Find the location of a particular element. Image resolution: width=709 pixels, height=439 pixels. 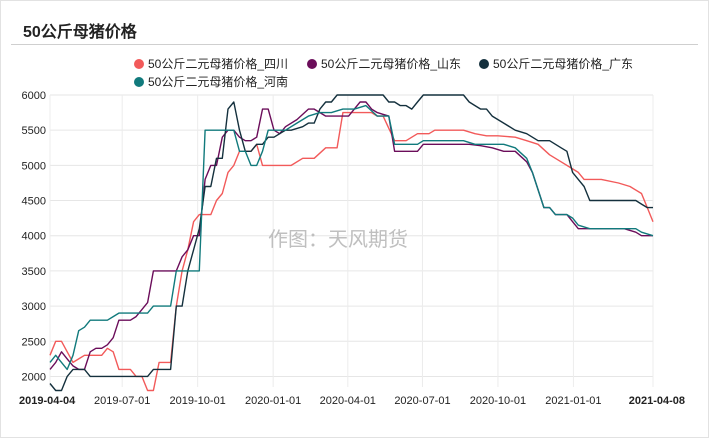

y-tick-label: 2500 is located at coordinates (34, 342).